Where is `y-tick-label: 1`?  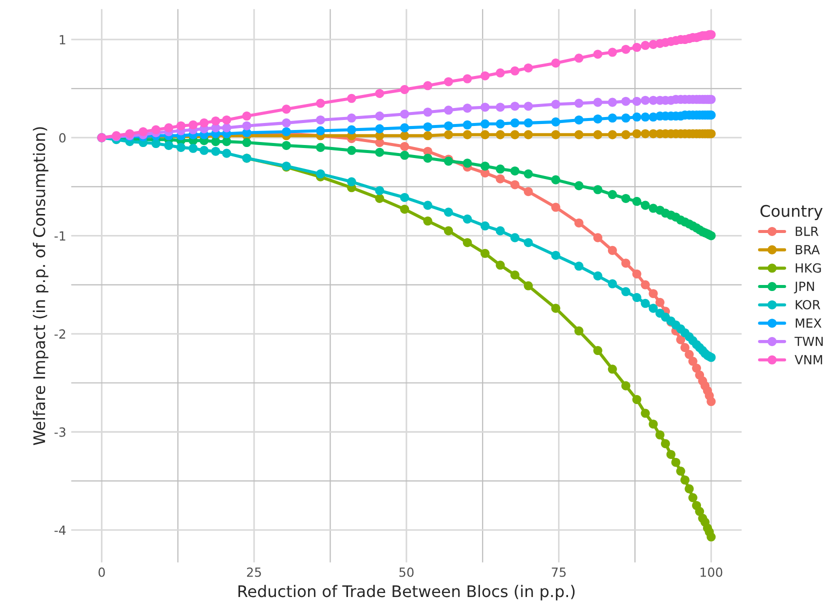 y-tick-label: 1 is located at coordinates (63, 39).